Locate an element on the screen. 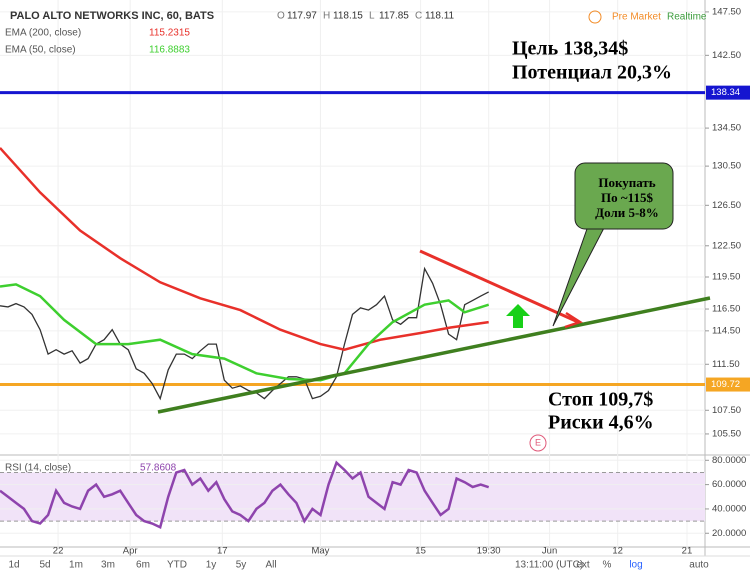 The width and height of the screenshot is (750, 573). x-tick-label: 19:30 is located at coordinates (489, 551).